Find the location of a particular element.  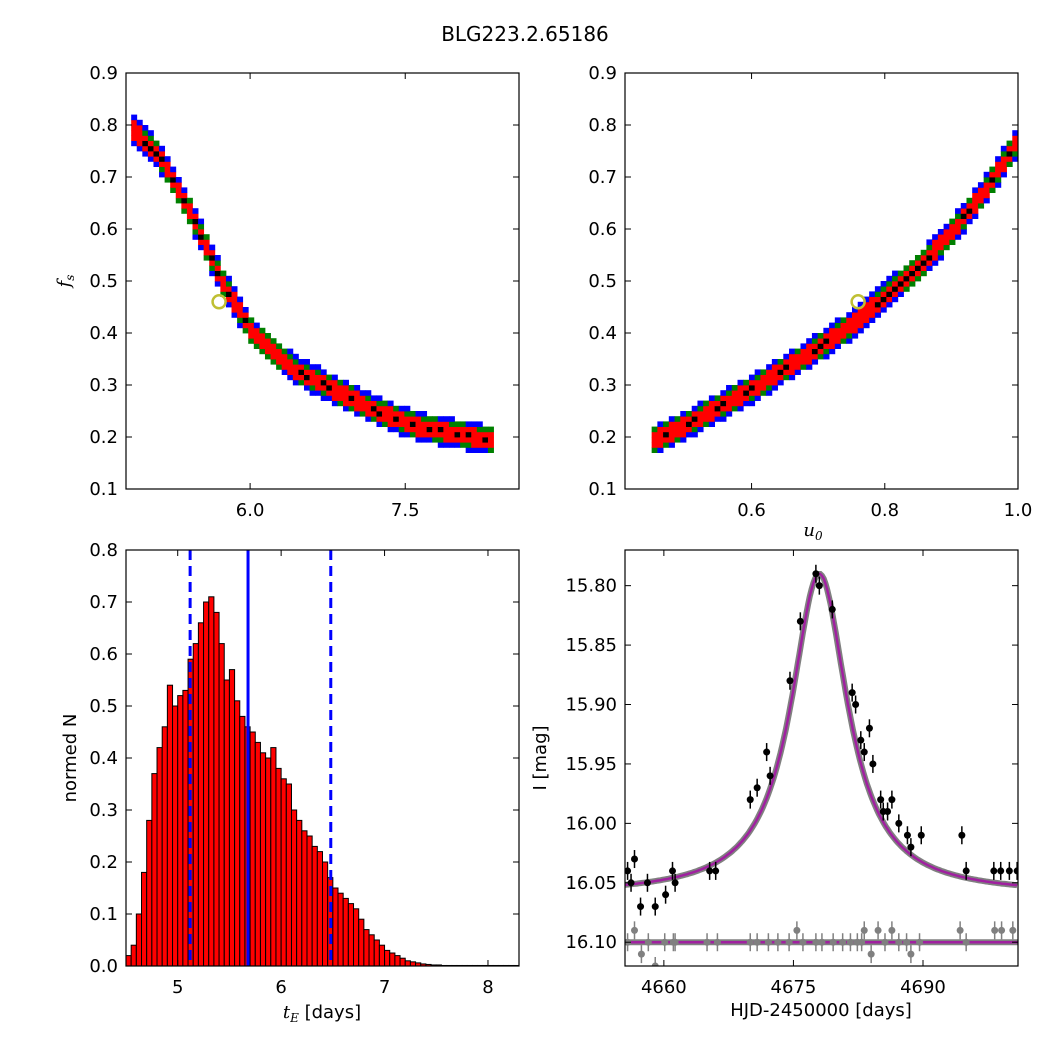

y-tick-label: 0.9 is located at coordinates (103, 73).